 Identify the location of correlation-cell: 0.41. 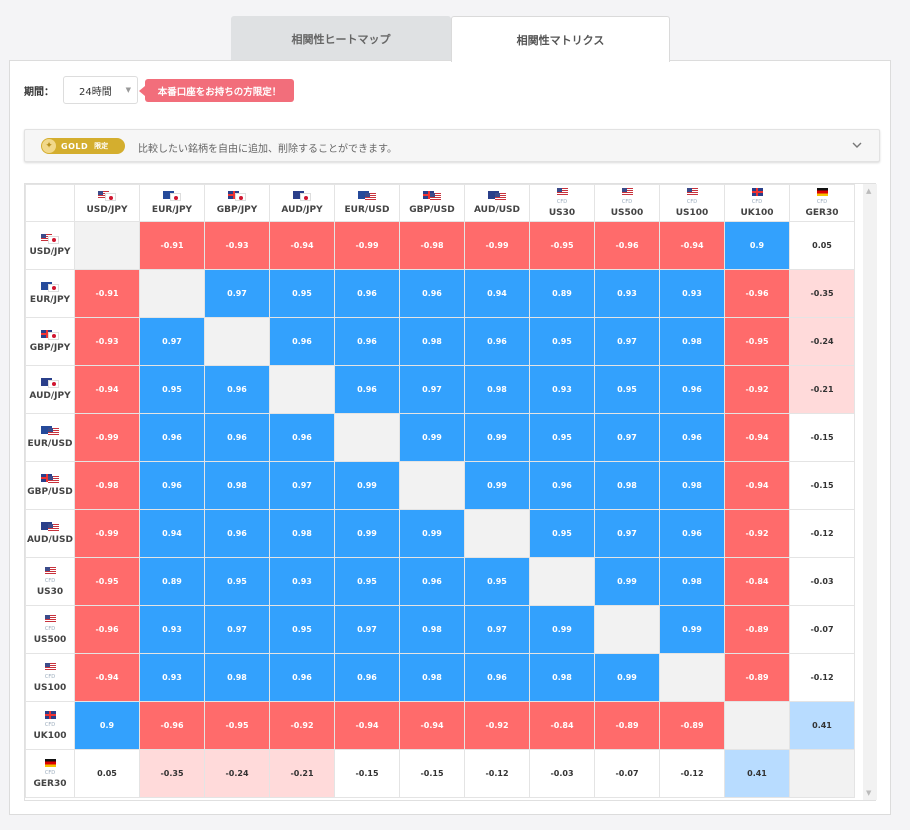
(822, 725).